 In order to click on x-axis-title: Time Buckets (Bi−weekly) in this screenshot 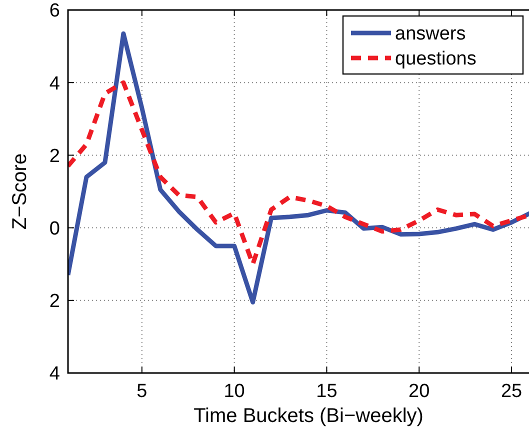, I will do `click(309, 416)`.